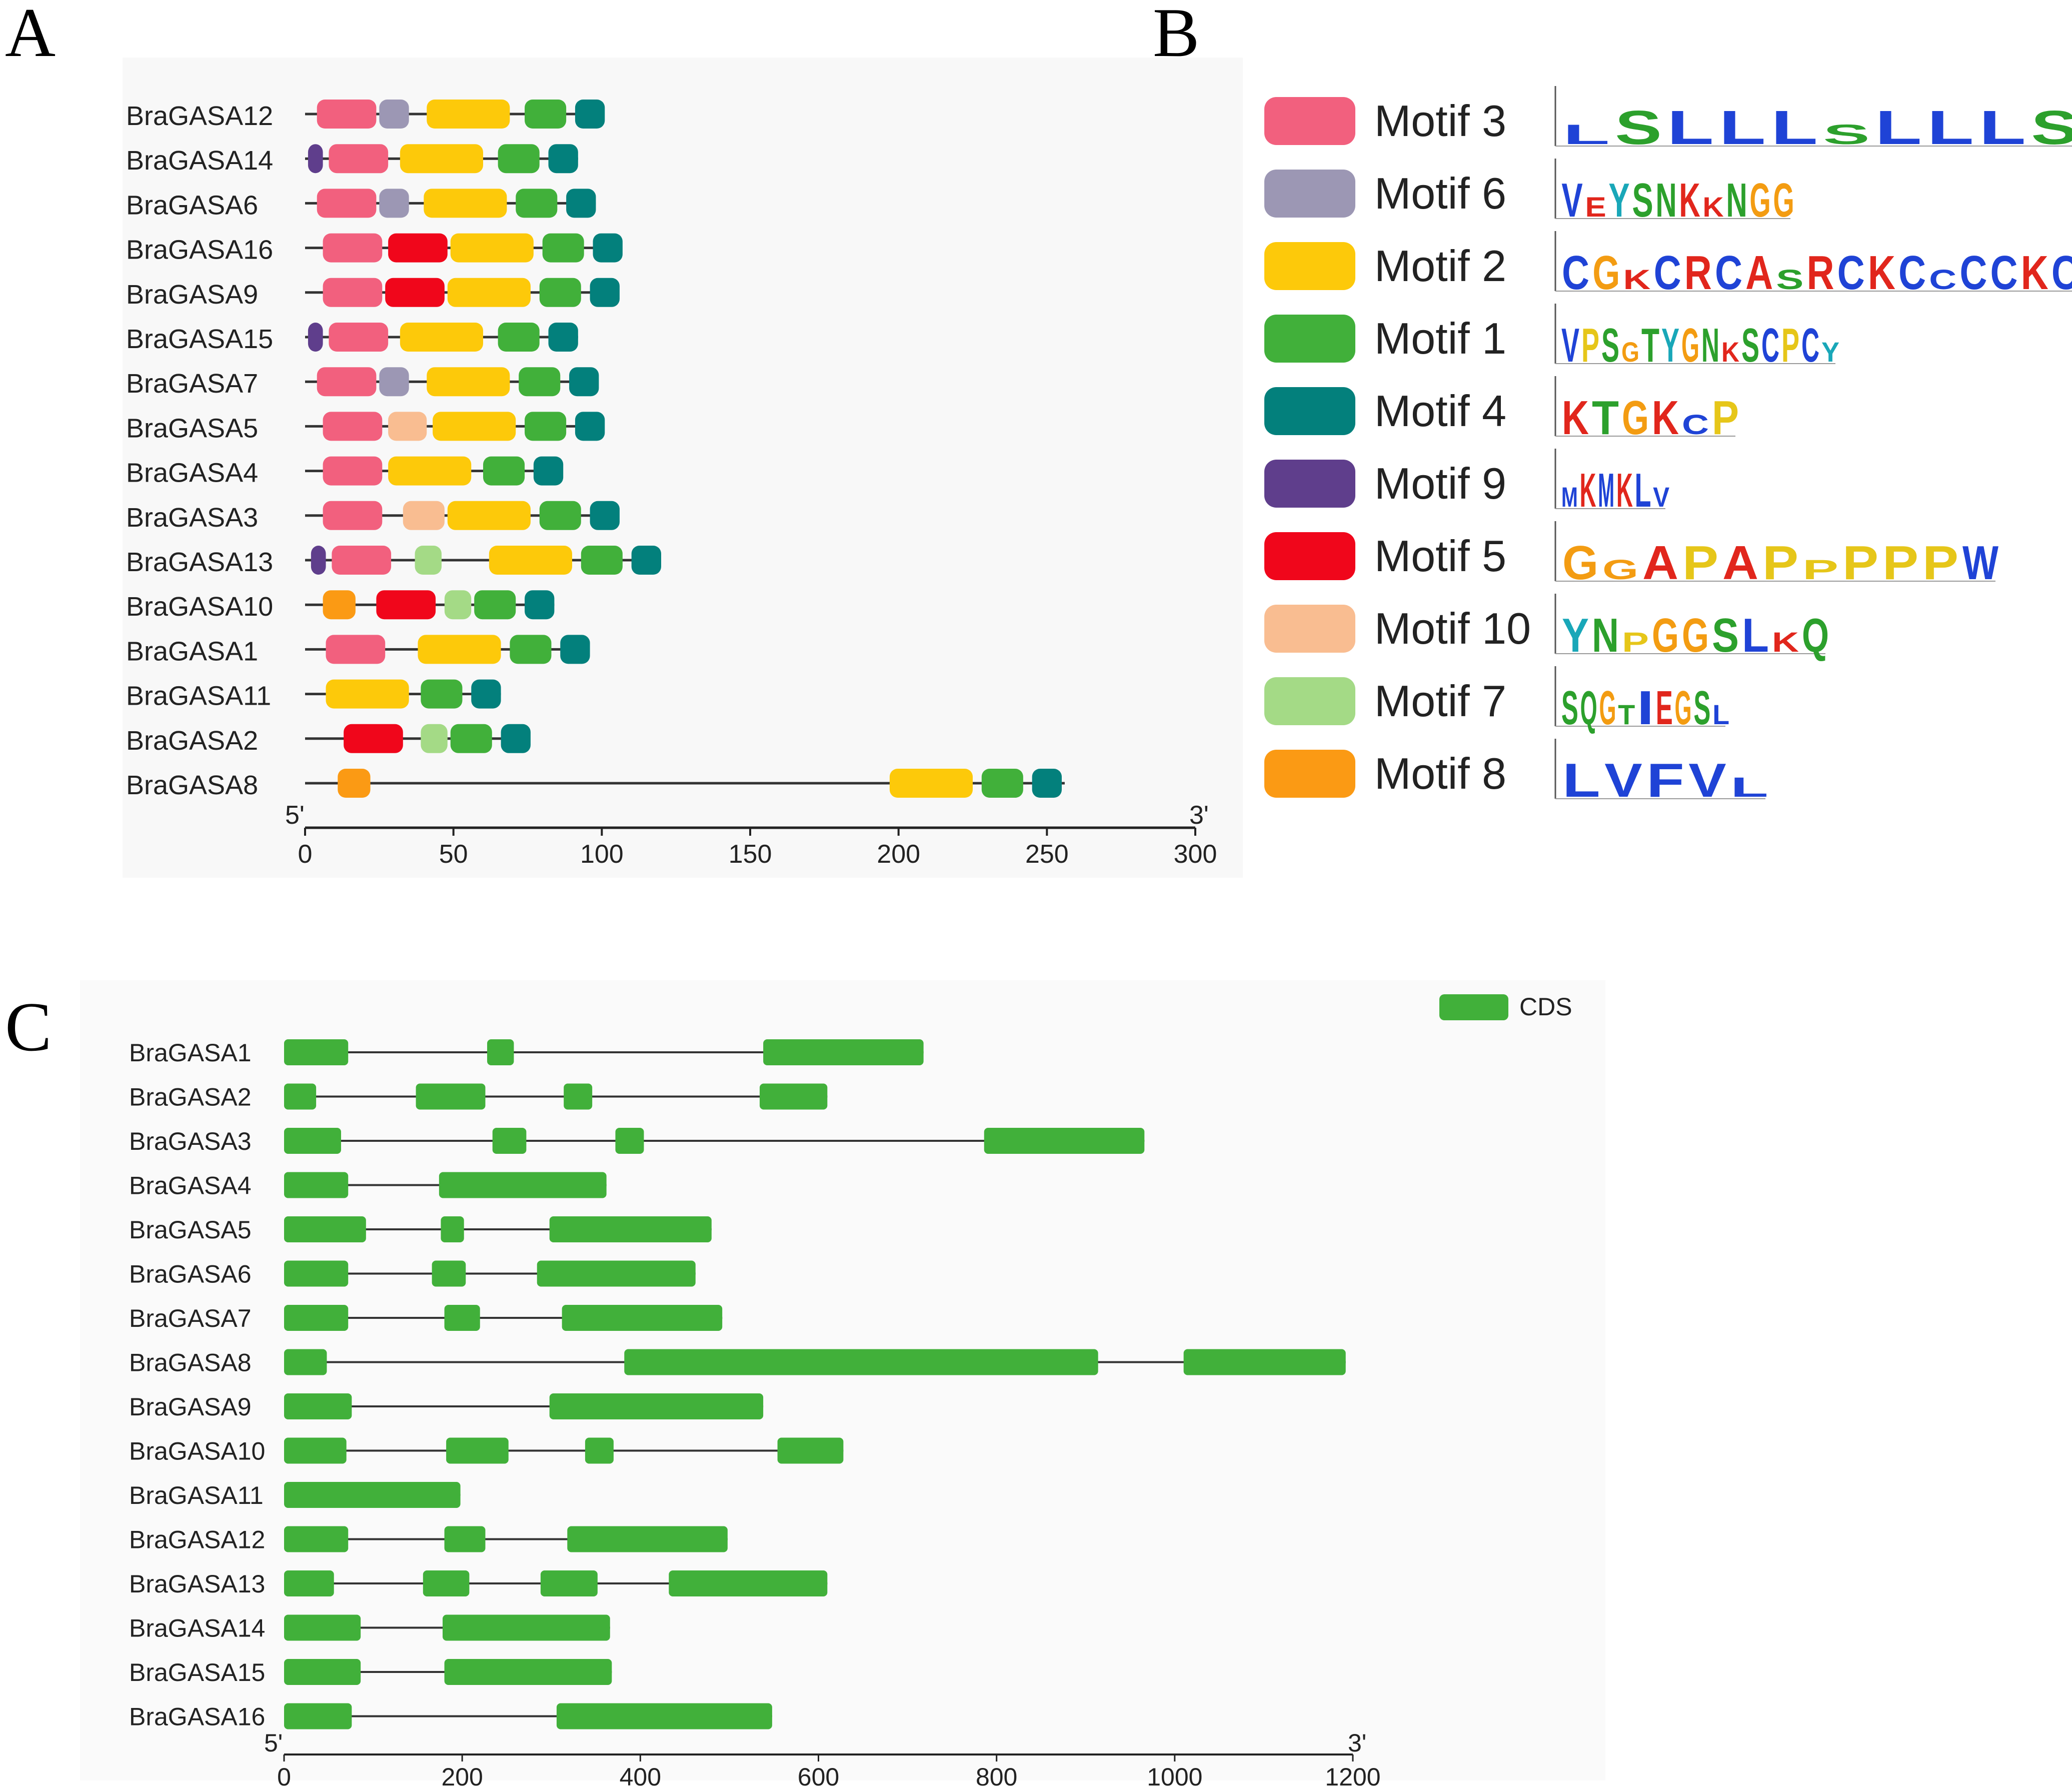  I want to click on legend-swatch-motif2, so click(1309, 266).